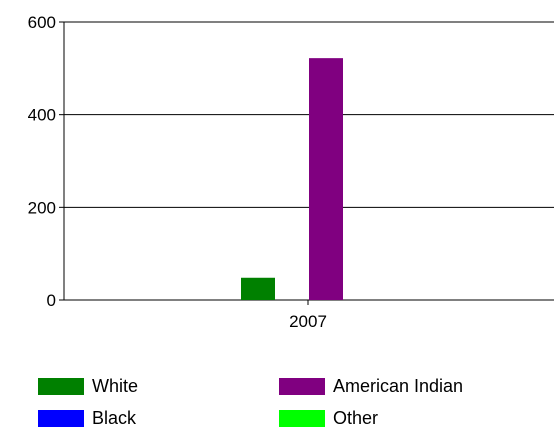 This screenshot has width=554, height=430. What do you see at coordinates (42, 115) in the screenshot?
I see `y-tick-label-400: 400` at bounding box center [42, 115].